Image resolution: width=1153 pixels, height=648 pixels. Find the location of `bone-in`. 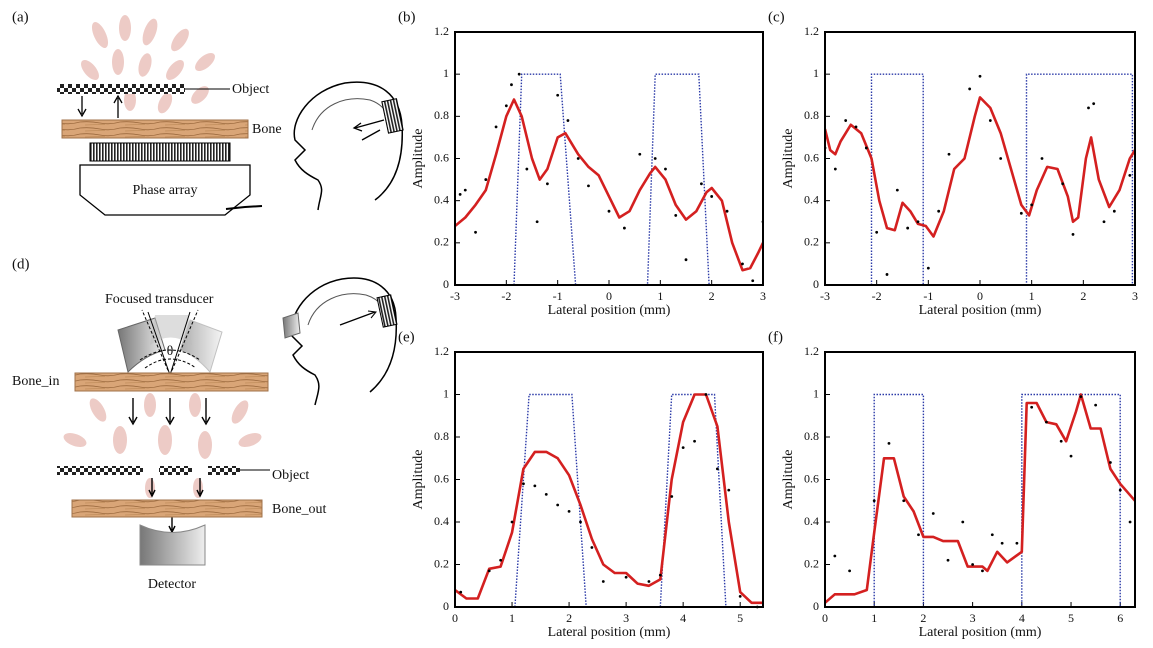

bone-in is located at coordinates (171, 382).